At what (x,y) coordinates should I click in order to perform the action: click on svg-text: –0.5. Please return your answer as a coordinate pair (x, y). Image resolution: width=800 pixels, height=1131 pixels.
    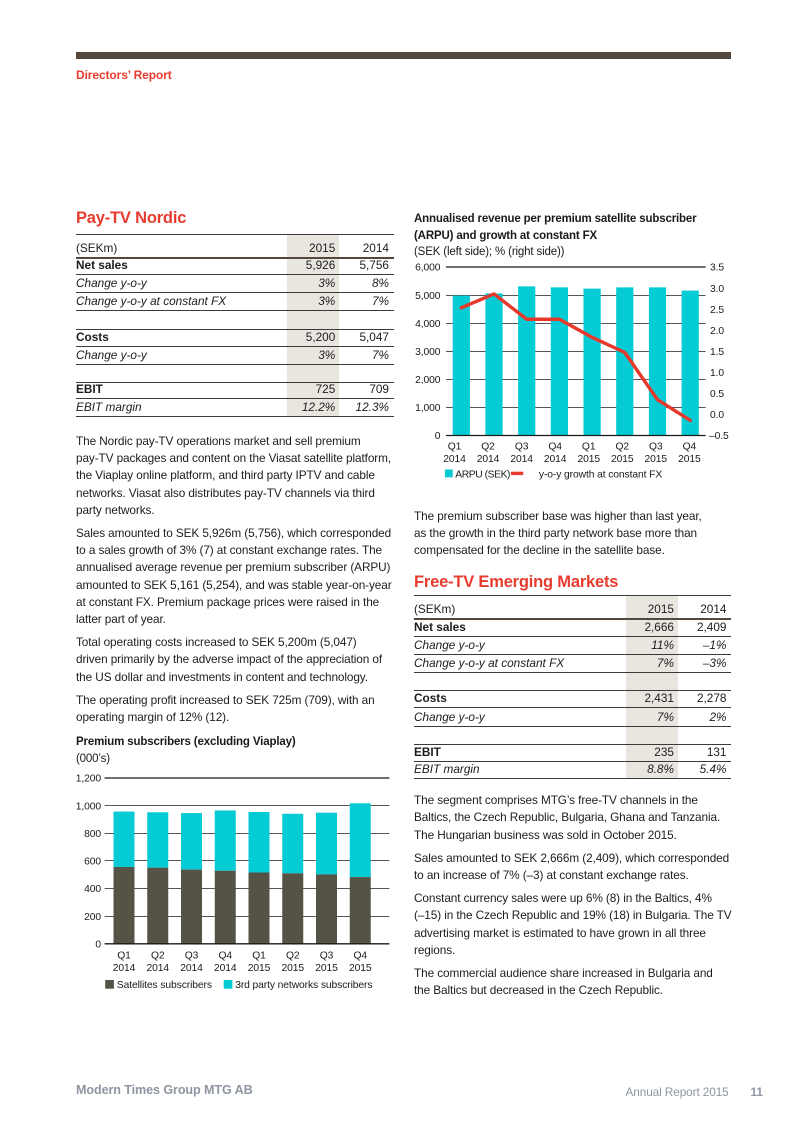
    Looking at the image, I should click on (719, 436).